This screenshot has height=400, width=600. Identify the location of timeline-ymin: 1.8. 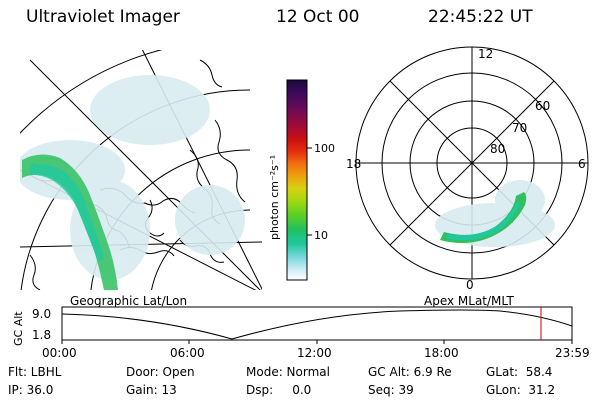
(41, 335).